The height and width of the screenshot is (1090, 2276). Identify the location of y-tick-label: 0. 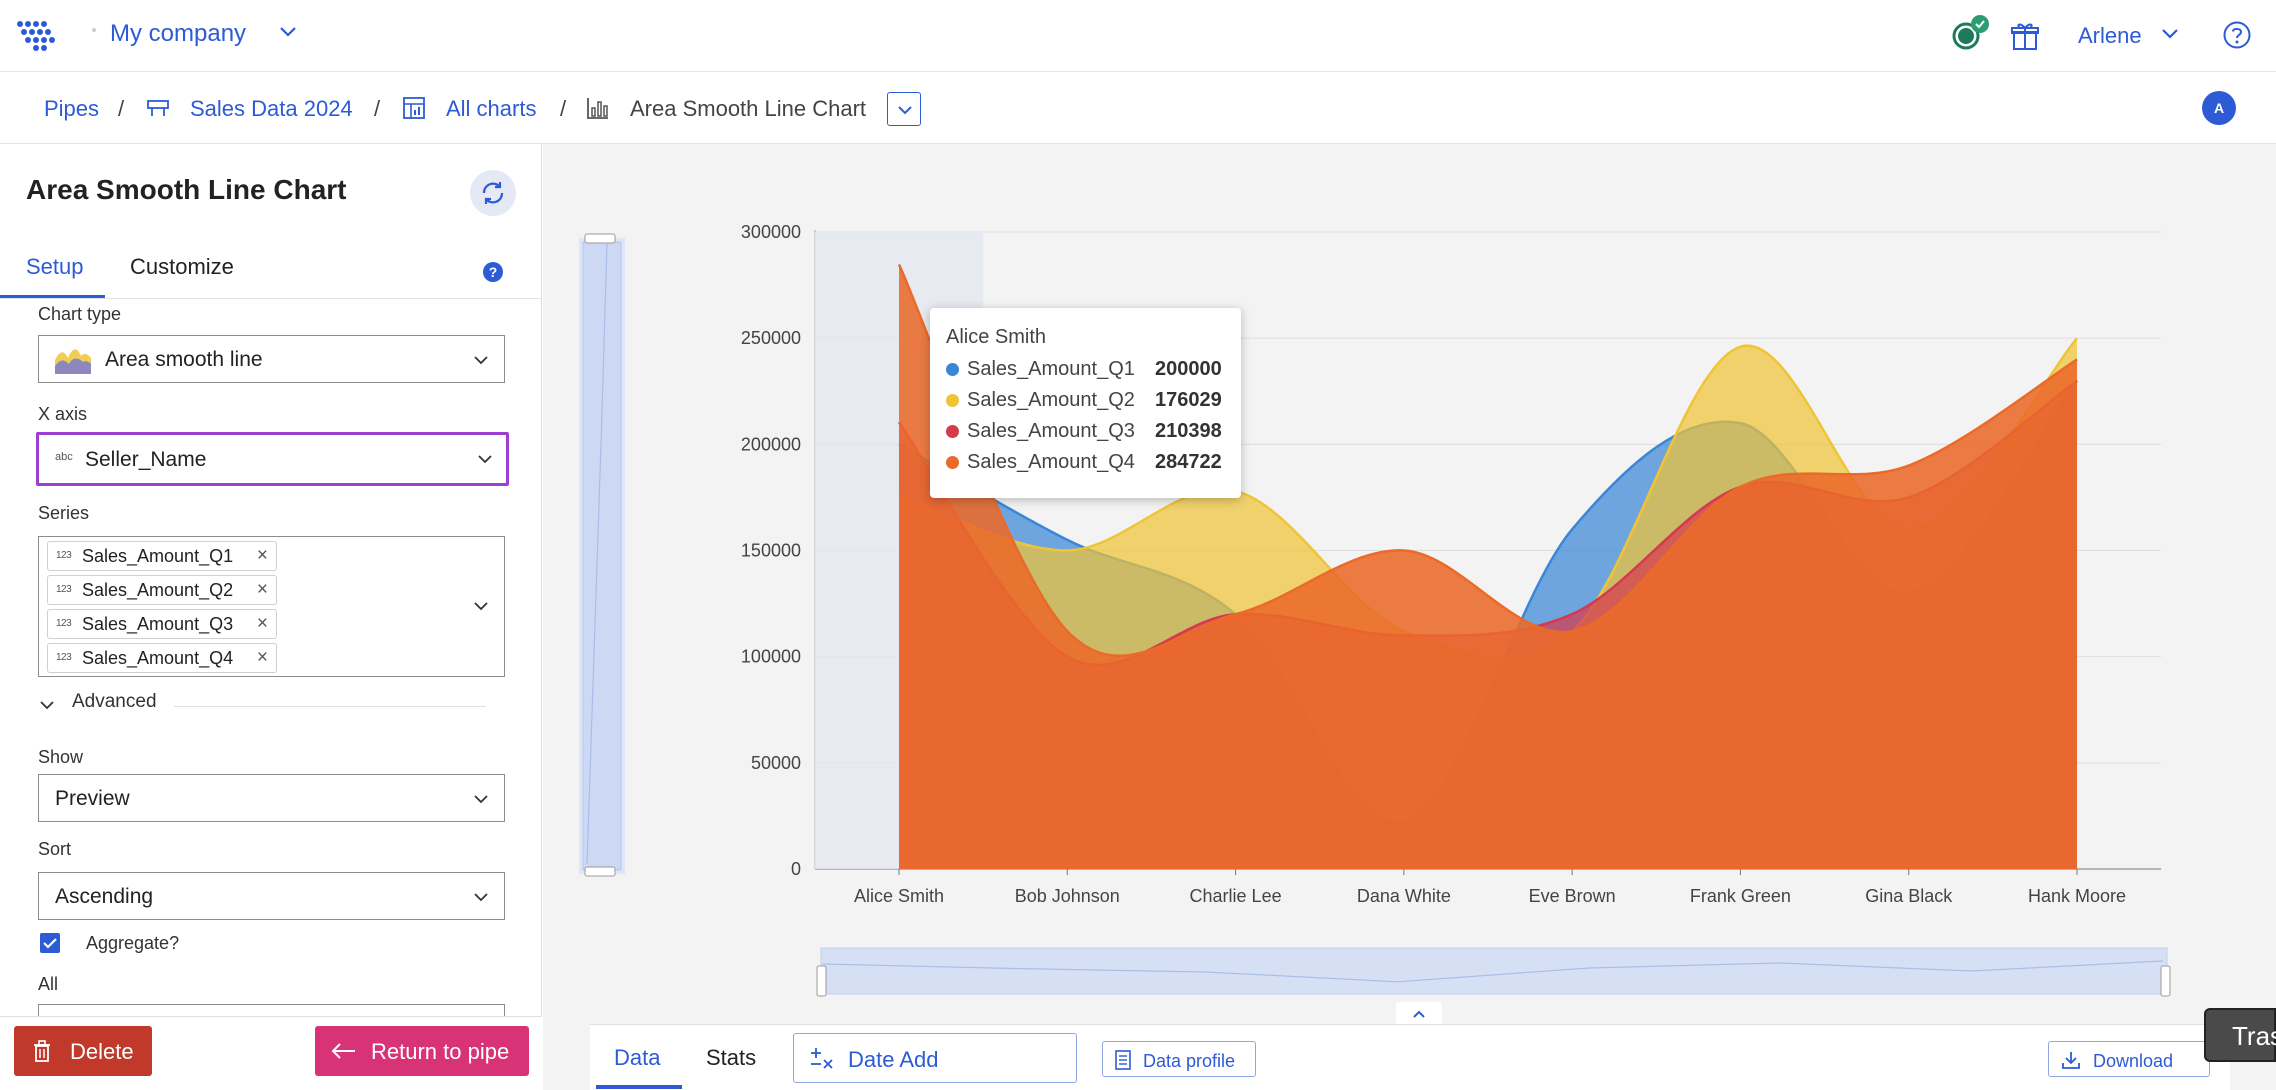
(796, 869).